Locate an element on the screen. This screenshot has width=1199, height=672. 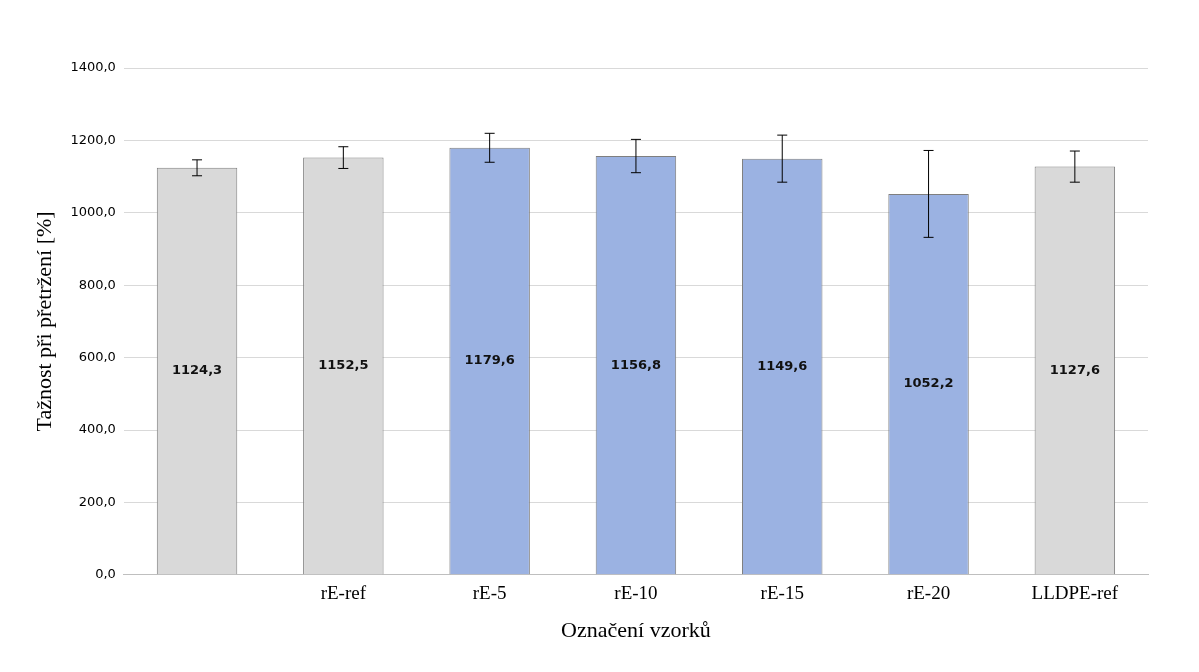
x-tick-label: rE-20 is located at coordinates (928, 593).